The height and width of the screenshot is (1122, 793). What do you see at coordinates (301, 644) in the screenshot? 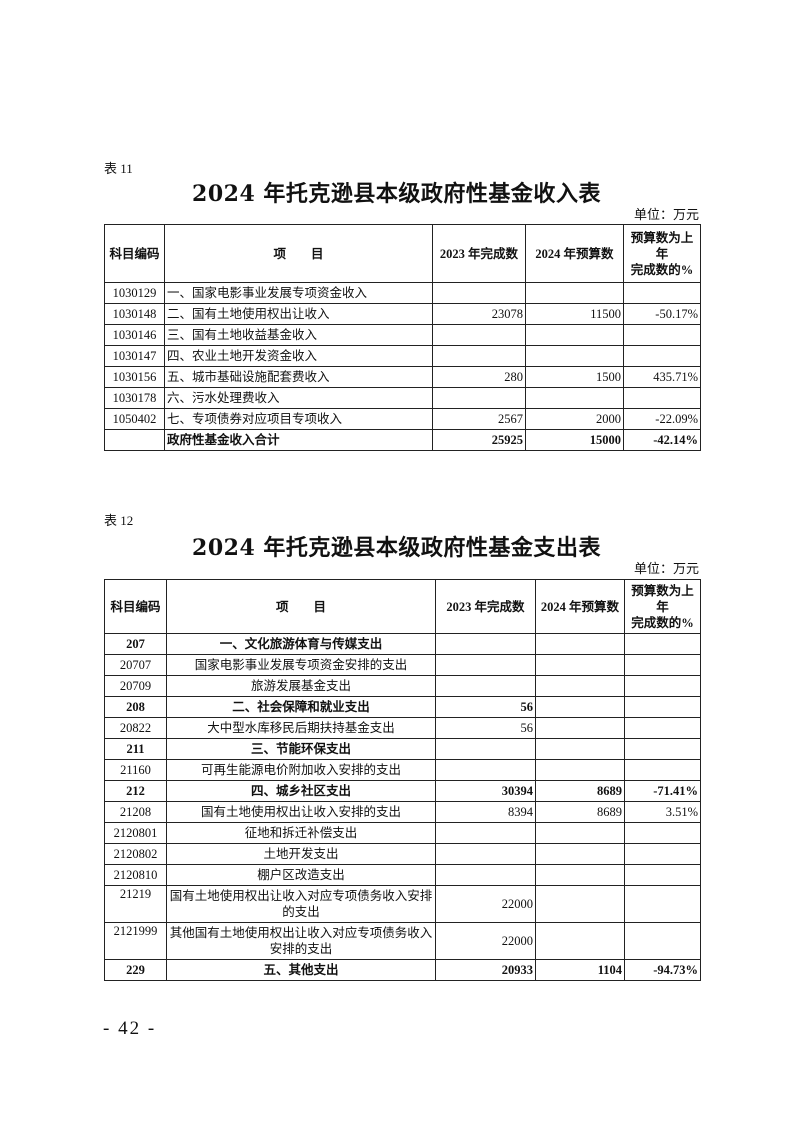
I see `cell-item: 一、文化旅游体育与传媒支出` at bounding box center [301, 644].